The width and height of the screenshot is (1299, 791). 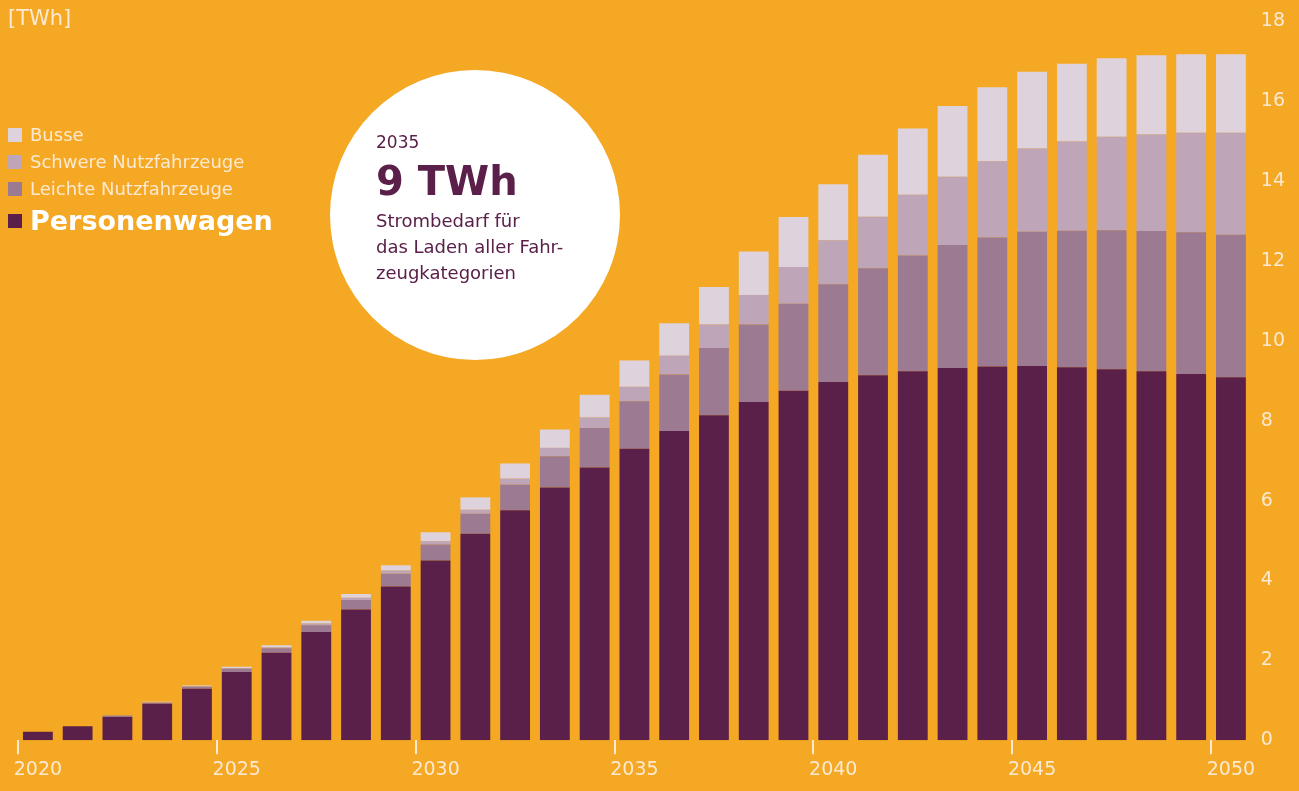 What do you see at coordinates (634, 767) in the screenshot?
I see `x-tick-label: 2035` at bounding box center [634, 767].